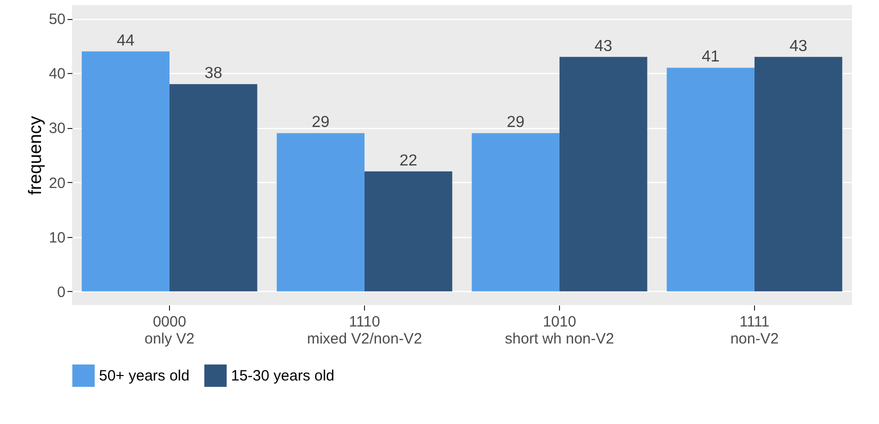 This screenshot has height=424, width=879. Describe the element at coordinates (169, 331) in the screenshot. I see `x-tick-label: 0000 only V2` at that location.